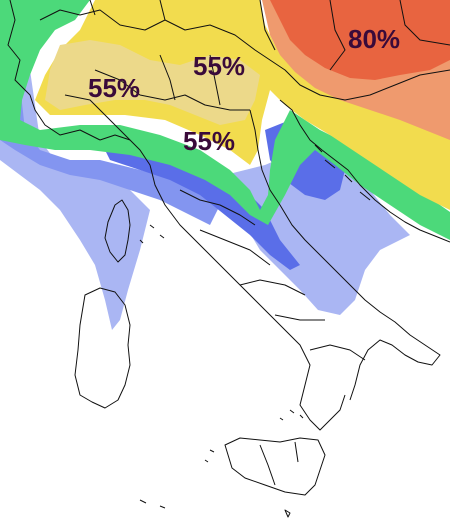 This screenshot has height=526, width=450. Describe the element at coordinates (102, 348) in the screenshot. I see `sardinia` at that location.